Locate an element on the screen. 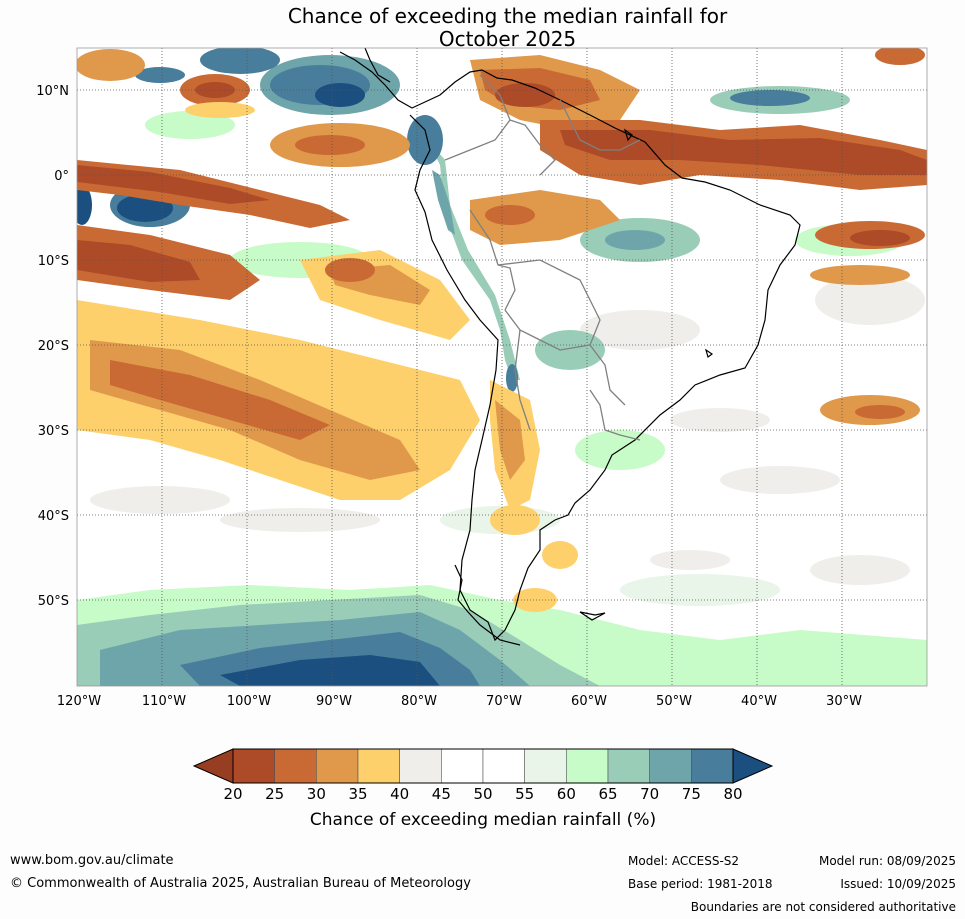 The width and height of the screenshot is (965, 919). colorbar-tick-label: 80 is located at coordinates (732, 794).